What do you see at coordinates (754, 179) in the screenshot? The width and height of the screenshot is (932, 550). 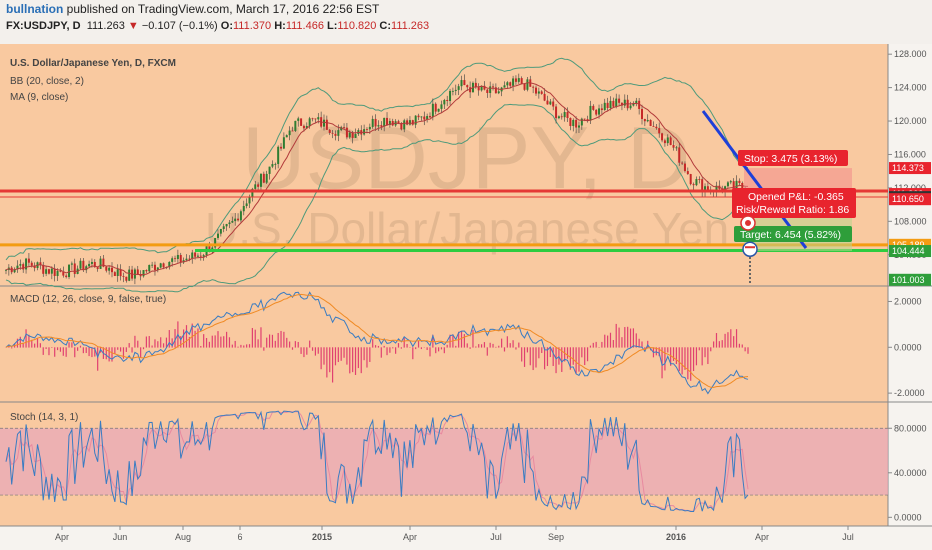 I see `trend-line` at bounding box center [754, 179].